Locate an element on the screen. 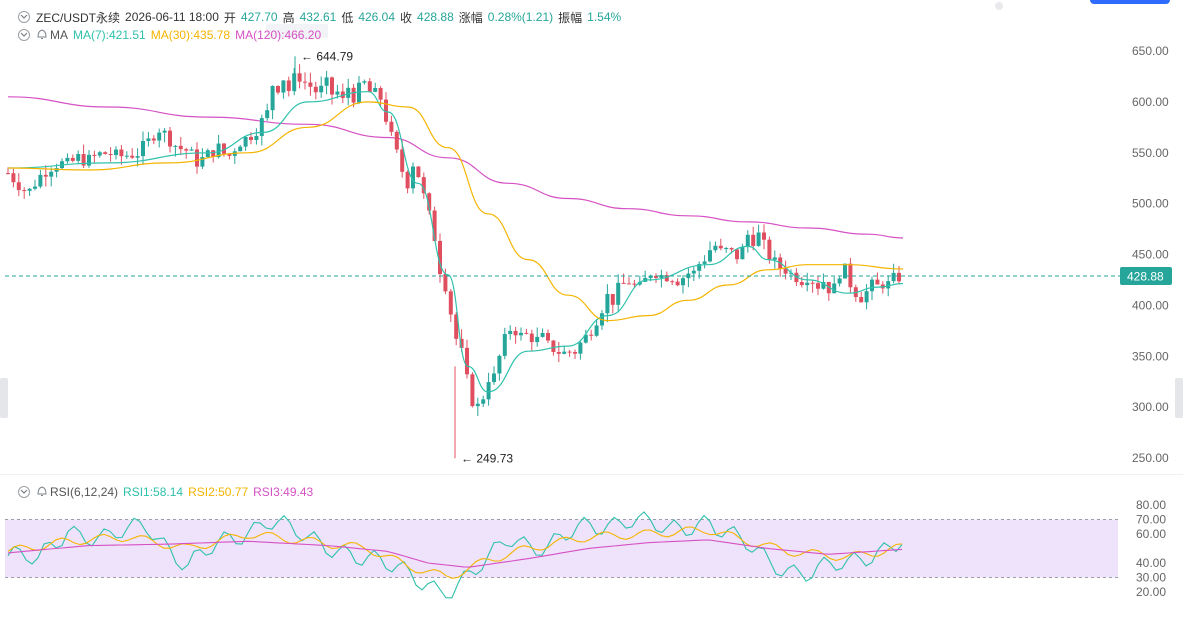 The height and width of the screenshot is (617, 1183). collapse-chevron-icon is located at coordinates (24, 17).